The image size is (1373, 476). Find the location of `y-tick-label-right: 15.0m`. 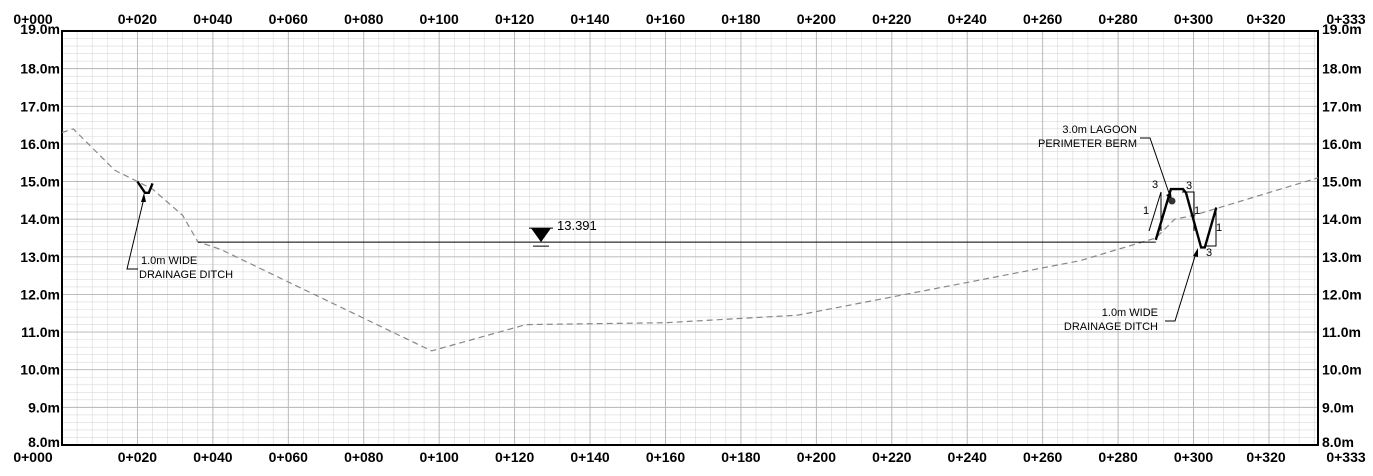

y-tick-label-right: 15.0m is located at coordinates (1342, 182).